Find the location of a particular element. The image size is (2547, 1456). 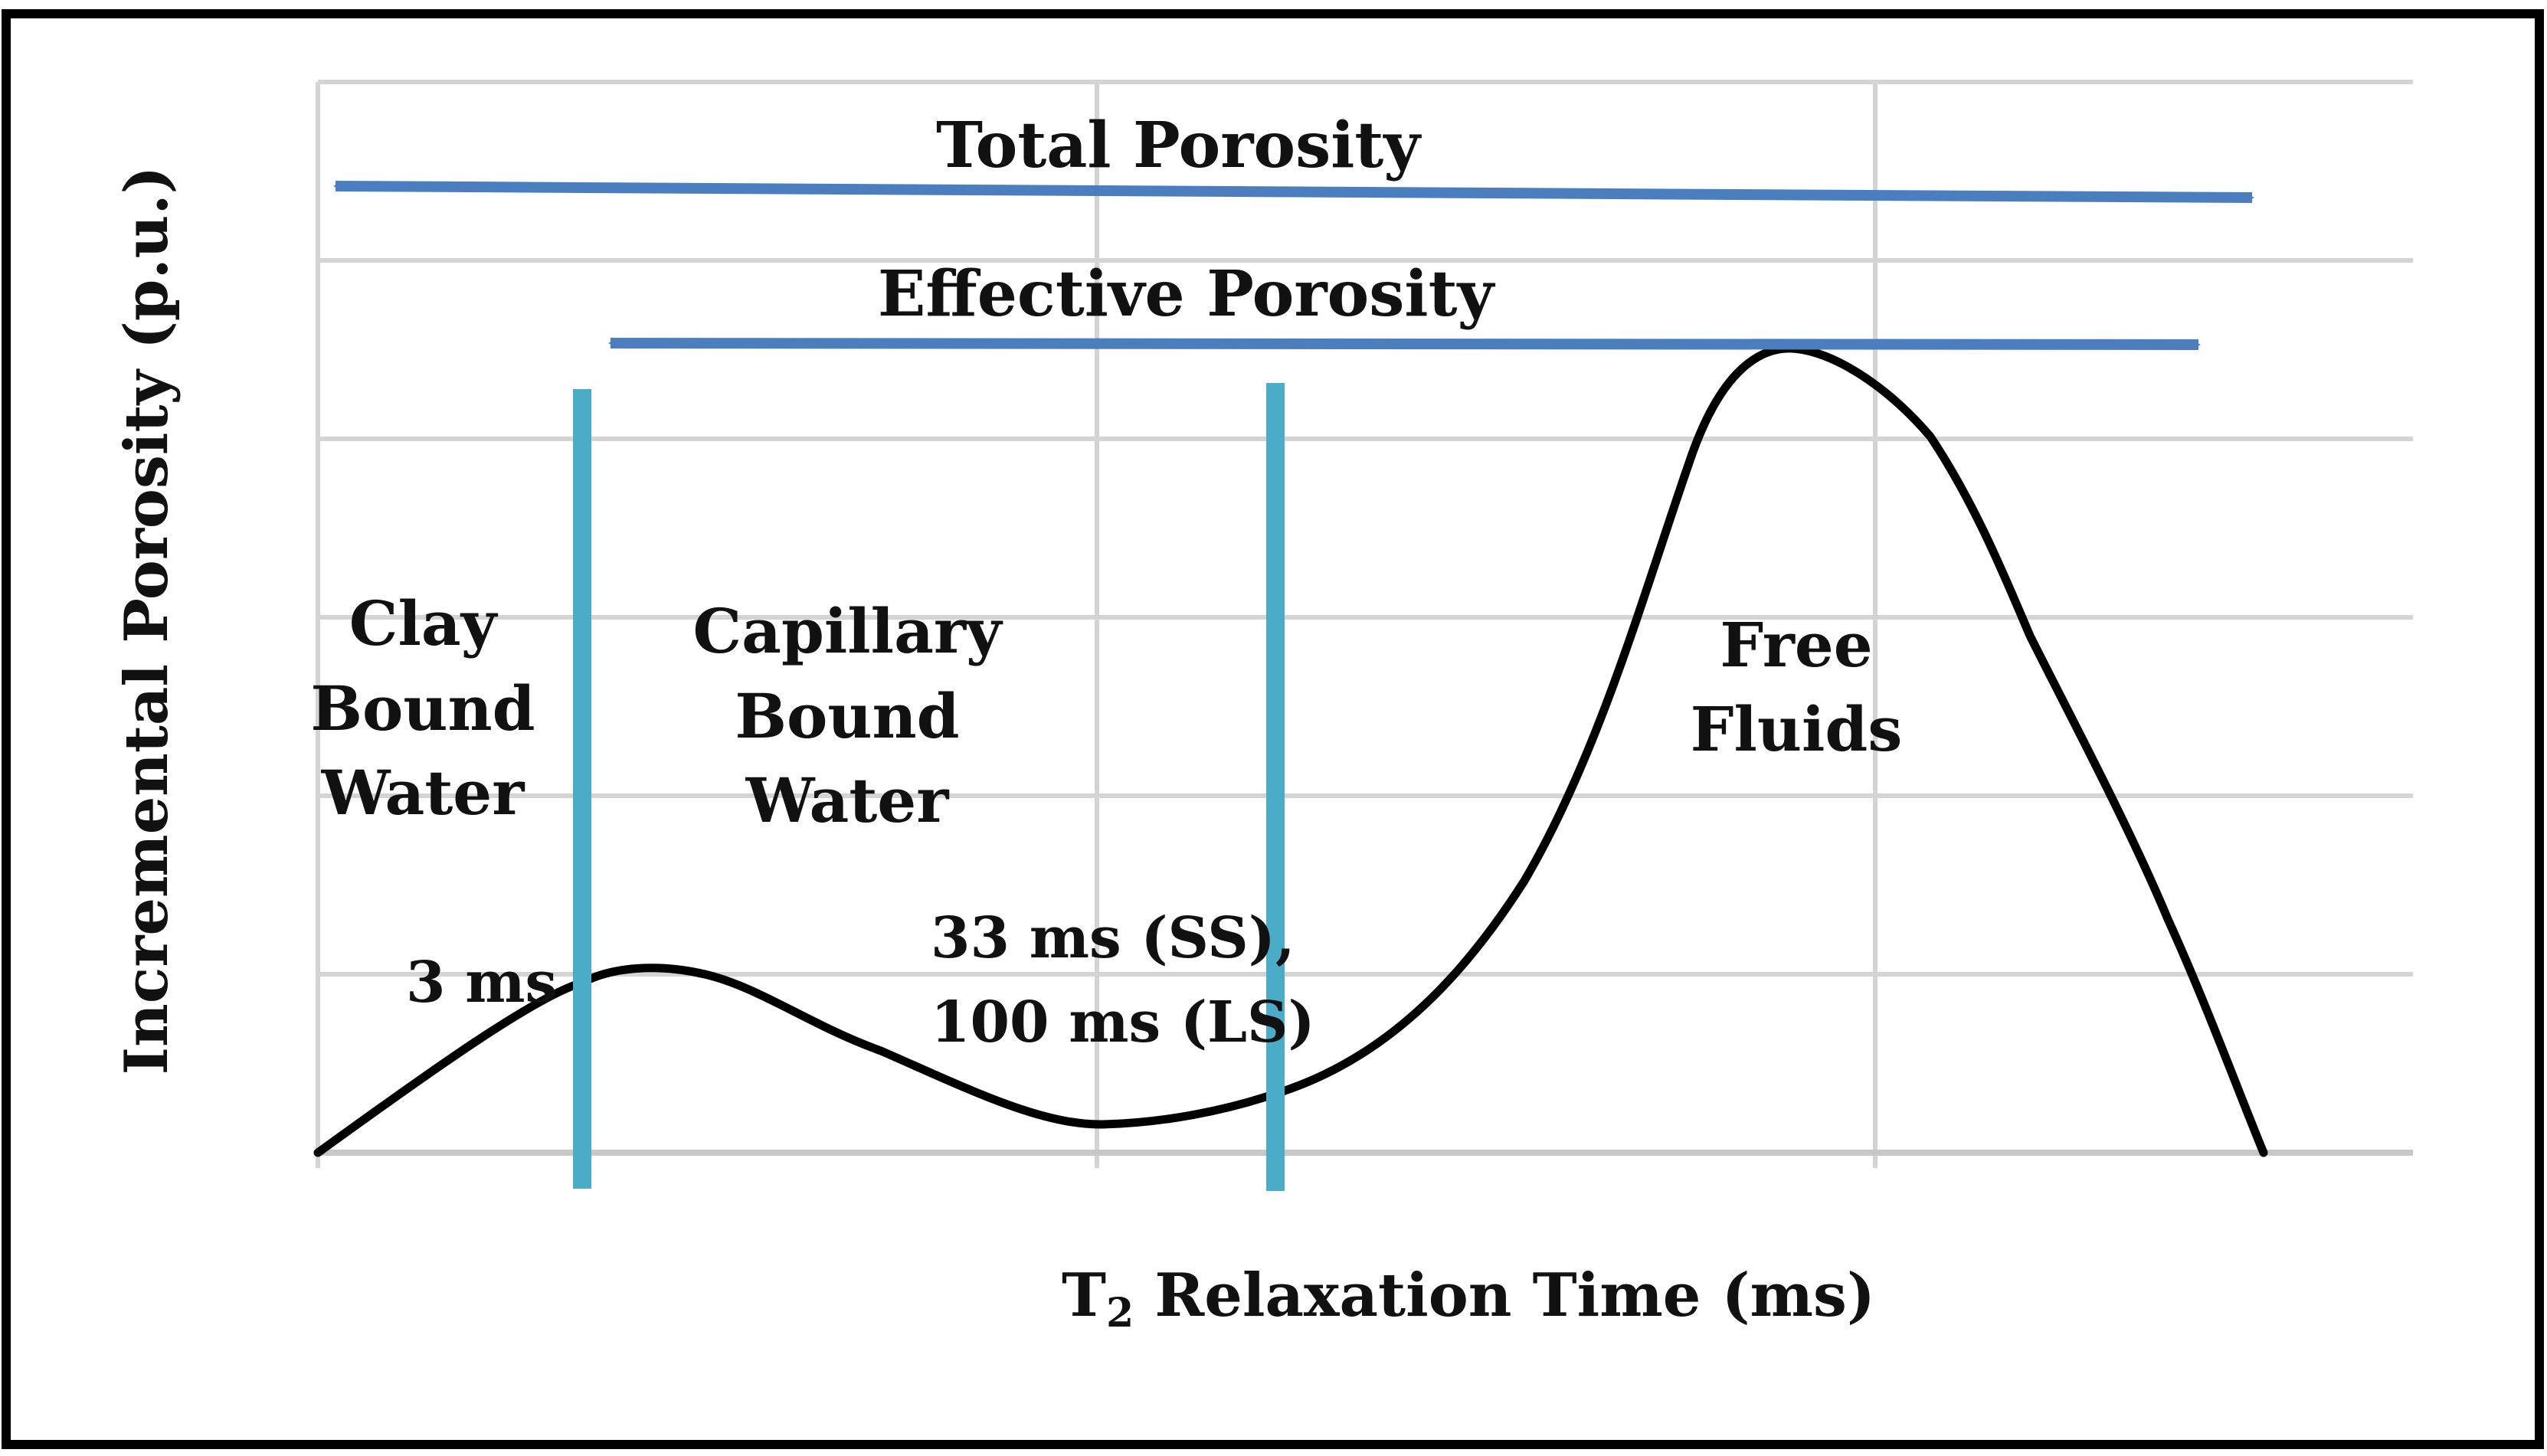

x-axis-label-rest: Relaxation Time (ms) is located at coordinates (1505, 1296).